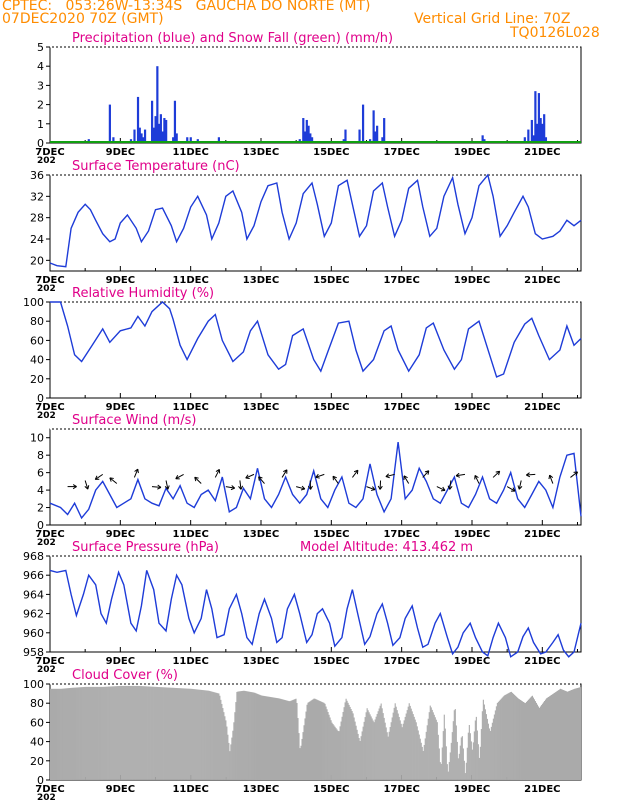 The height and width of the screenshot is (800, 618). Describe the element at coordinates (120, 534) in the screenshot. I see `x-tick-label: 9DEC` at that location.